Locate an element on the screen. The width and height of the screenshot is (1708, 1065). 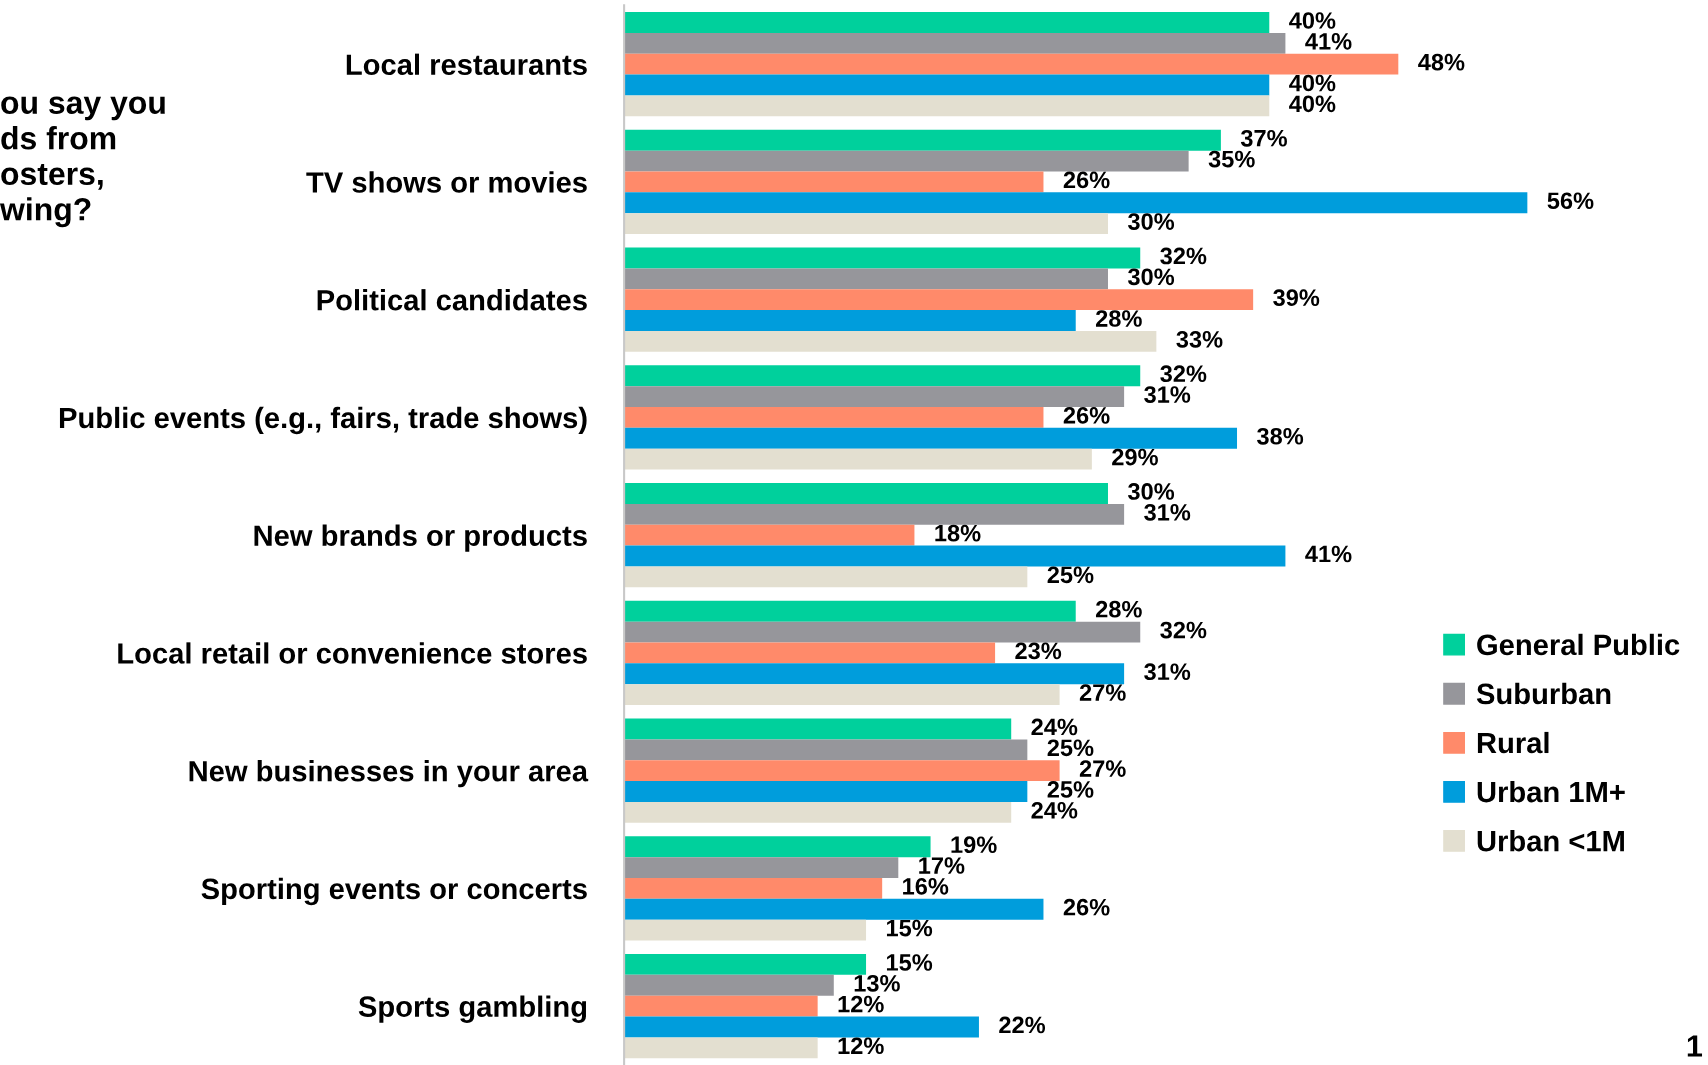
data-label: 56% is located at coordinates (1570, 201).